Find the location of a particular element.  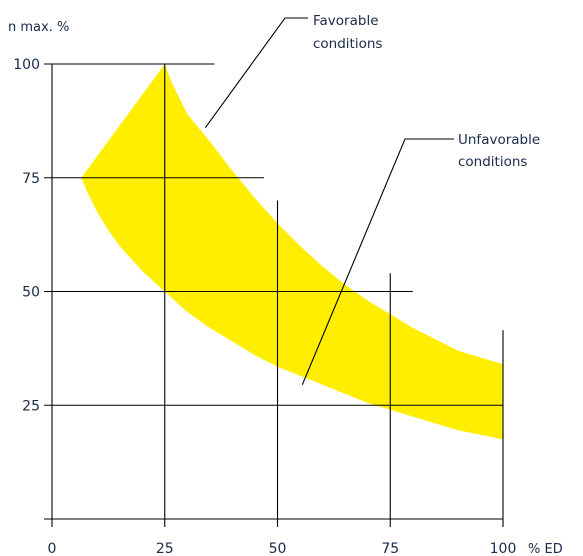

x-tick-label: 0 is located at coordinates (52, 548).